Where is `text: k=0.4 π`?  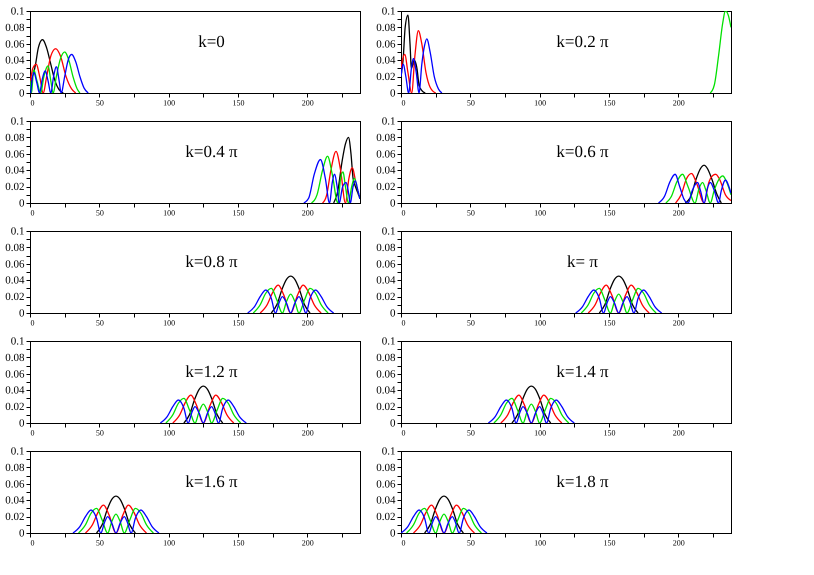 text: k=0.4 π is located at coordinates (211, 152).